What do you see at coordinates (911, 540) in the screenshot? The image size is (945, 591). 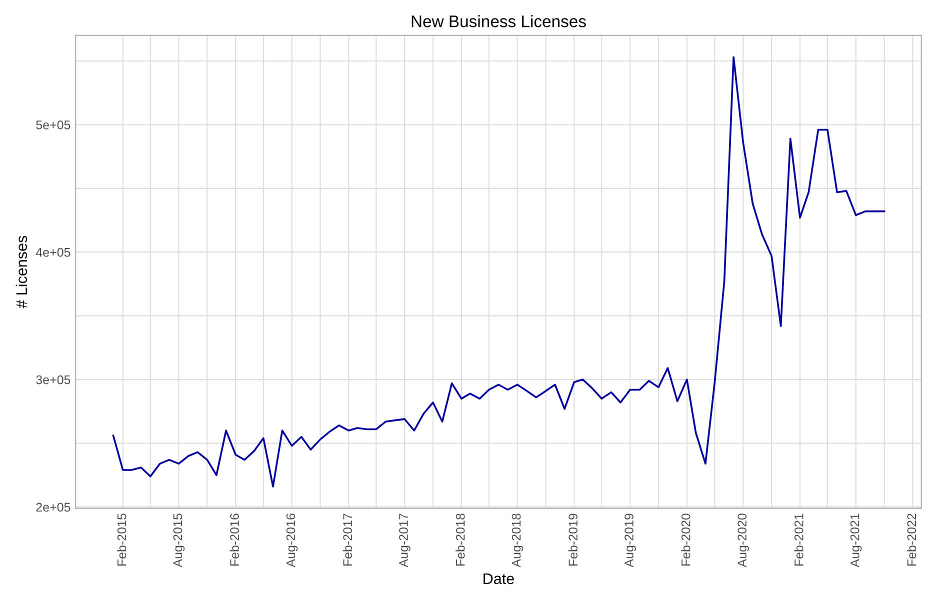 I see `x-tick-label: Feb-2022` at bounding box center [911, 540].